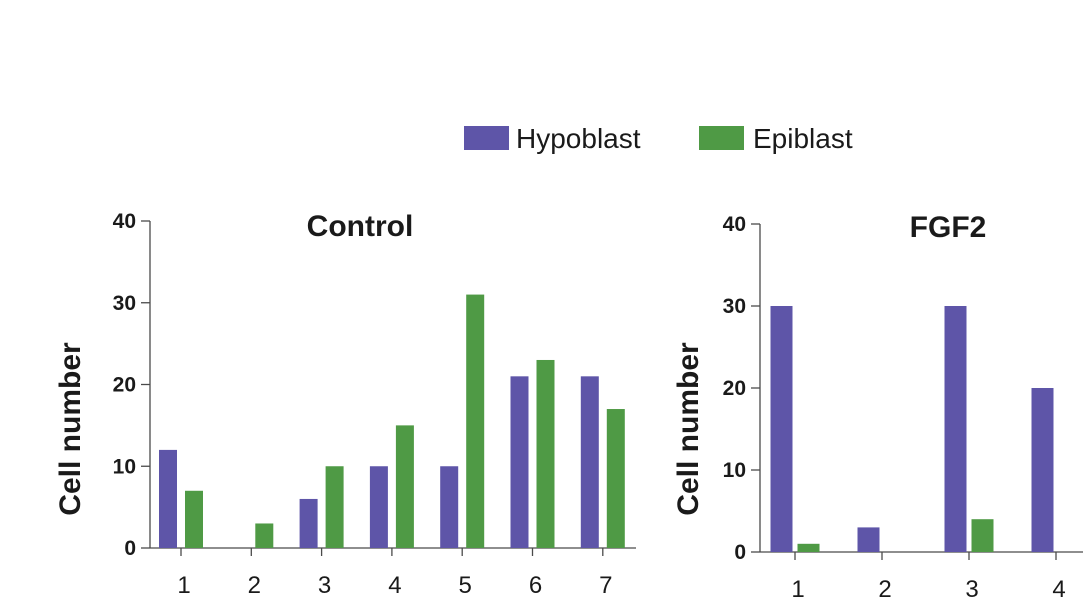 This screenshot has width=1083, height=616. What do you see at coordinates (465, 585) in the screenshot?
I see `x-tick-label: 5` at bounding box center [465, 585].